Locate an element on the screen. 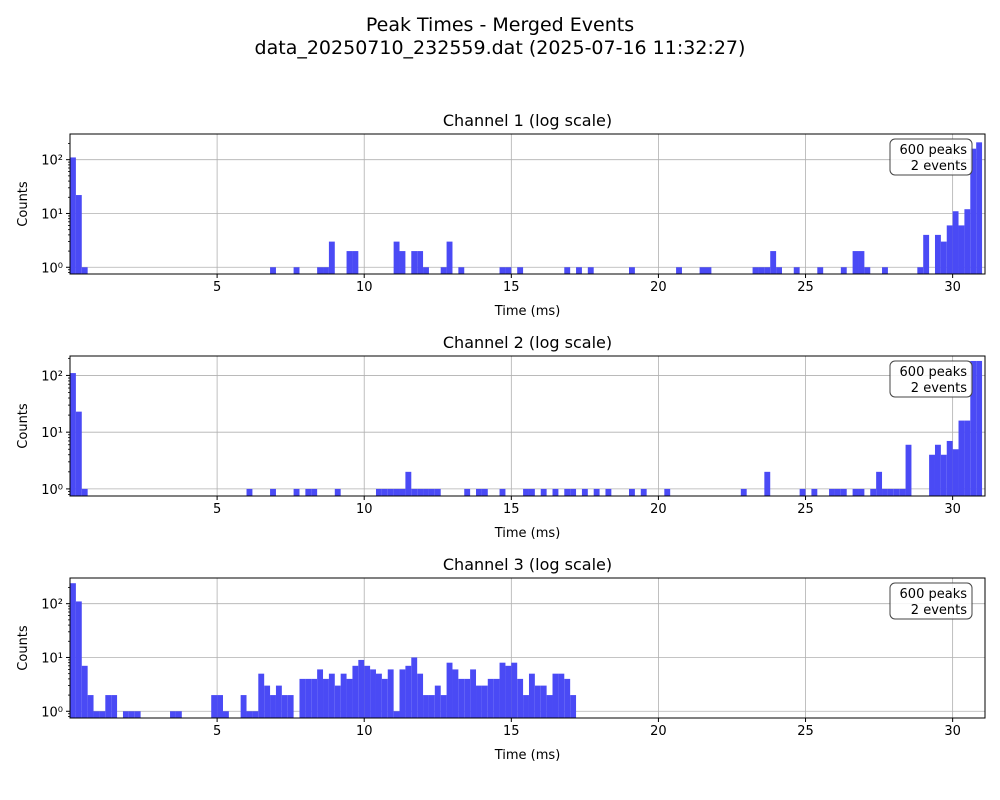 The height and width of the screenshot is (800, 1000). x-tick-label: 20 is located at coordinates (658, 509).